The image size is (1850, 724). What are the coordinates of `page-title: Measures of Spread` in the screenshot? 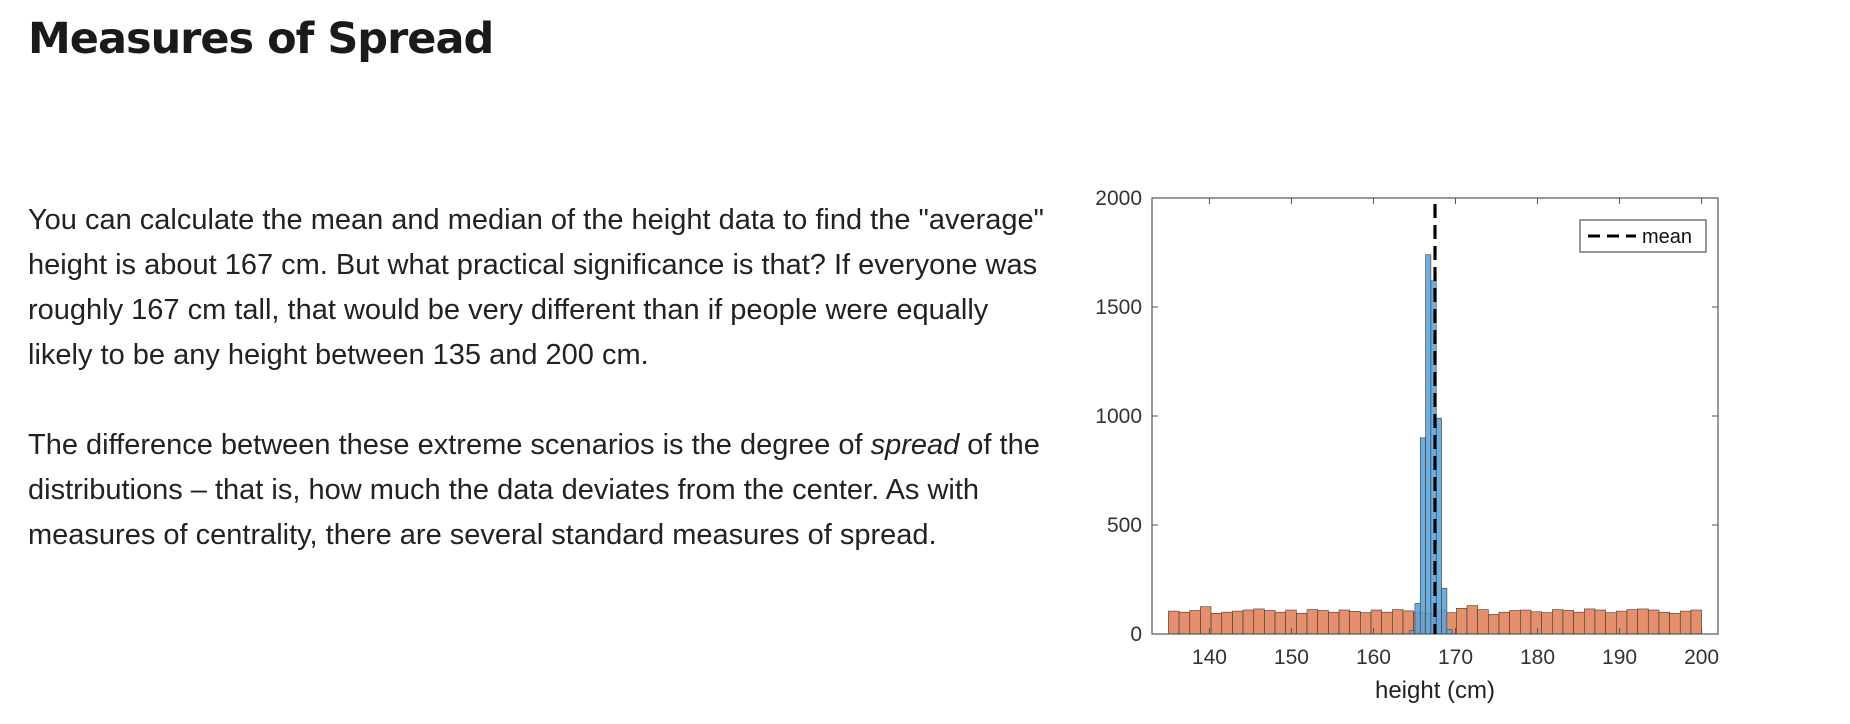 It's located at (261, 39).